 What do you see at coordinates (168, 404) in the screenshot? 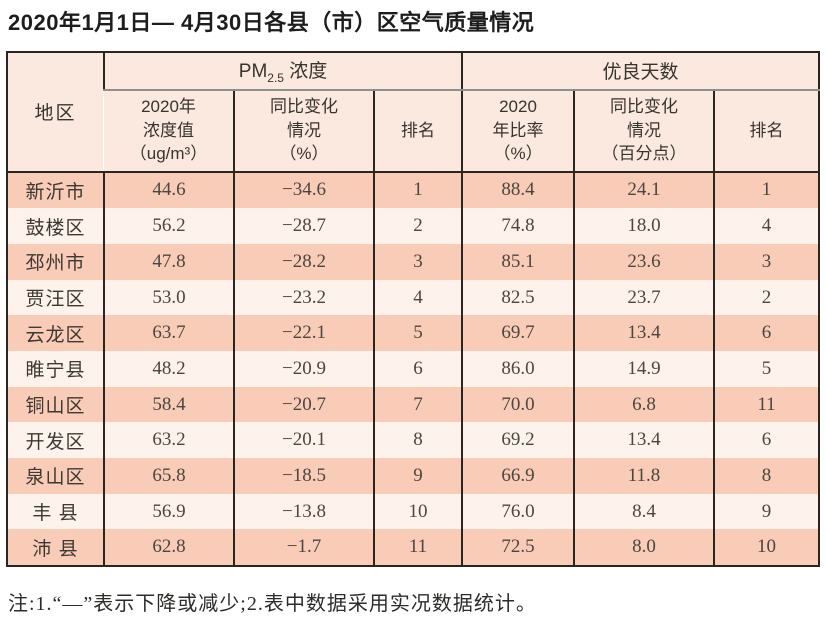
I see `pm-value-cell: 58.4` at bounding box center [168, 404].